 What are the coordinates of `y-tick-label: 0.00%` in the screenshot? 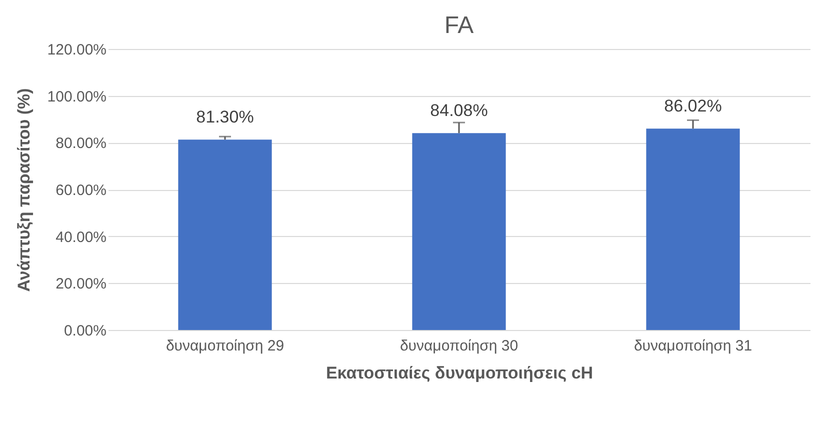 It's located at (85, 331).